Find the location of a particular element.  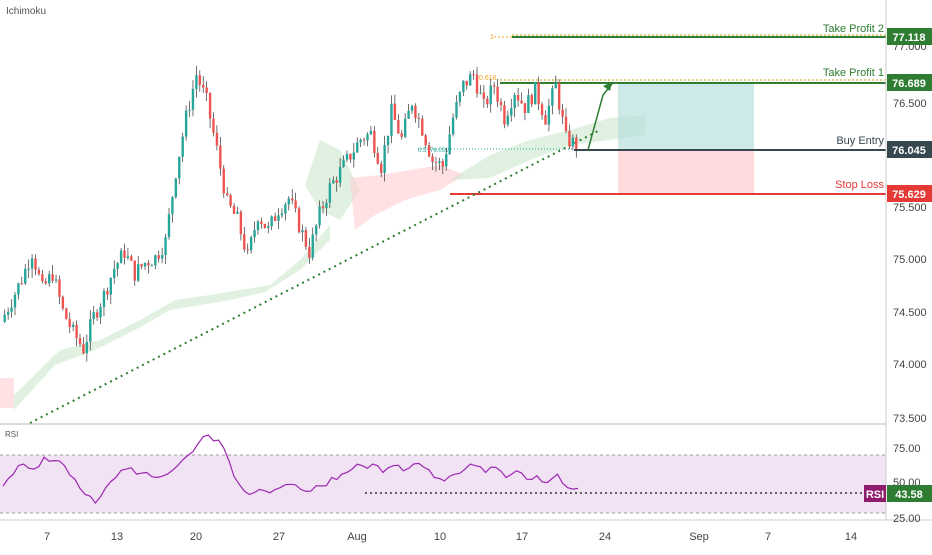

x-tick-24: 24 is located at coordinates (605, 537).